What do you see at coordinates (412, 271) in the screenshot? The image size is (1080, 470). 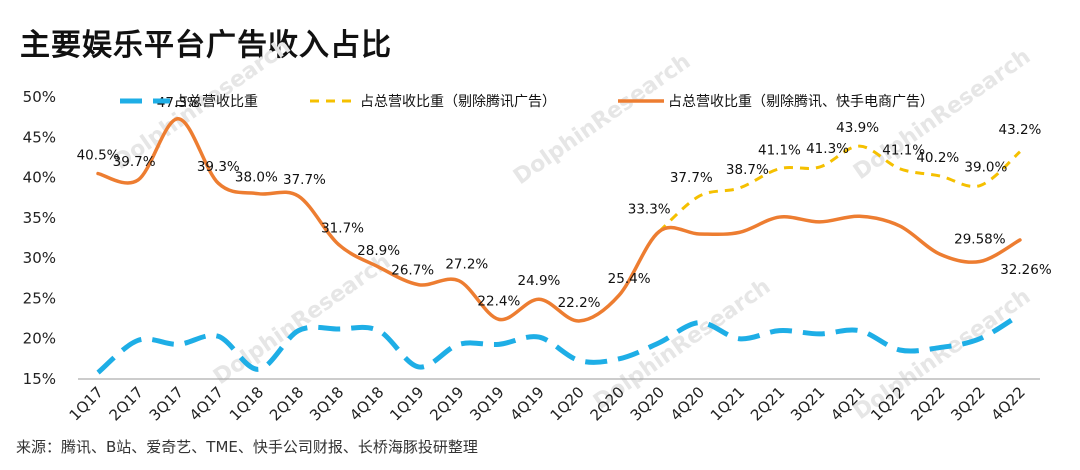 I see `data-label: 26.7%` at bounding box center [412, 271].